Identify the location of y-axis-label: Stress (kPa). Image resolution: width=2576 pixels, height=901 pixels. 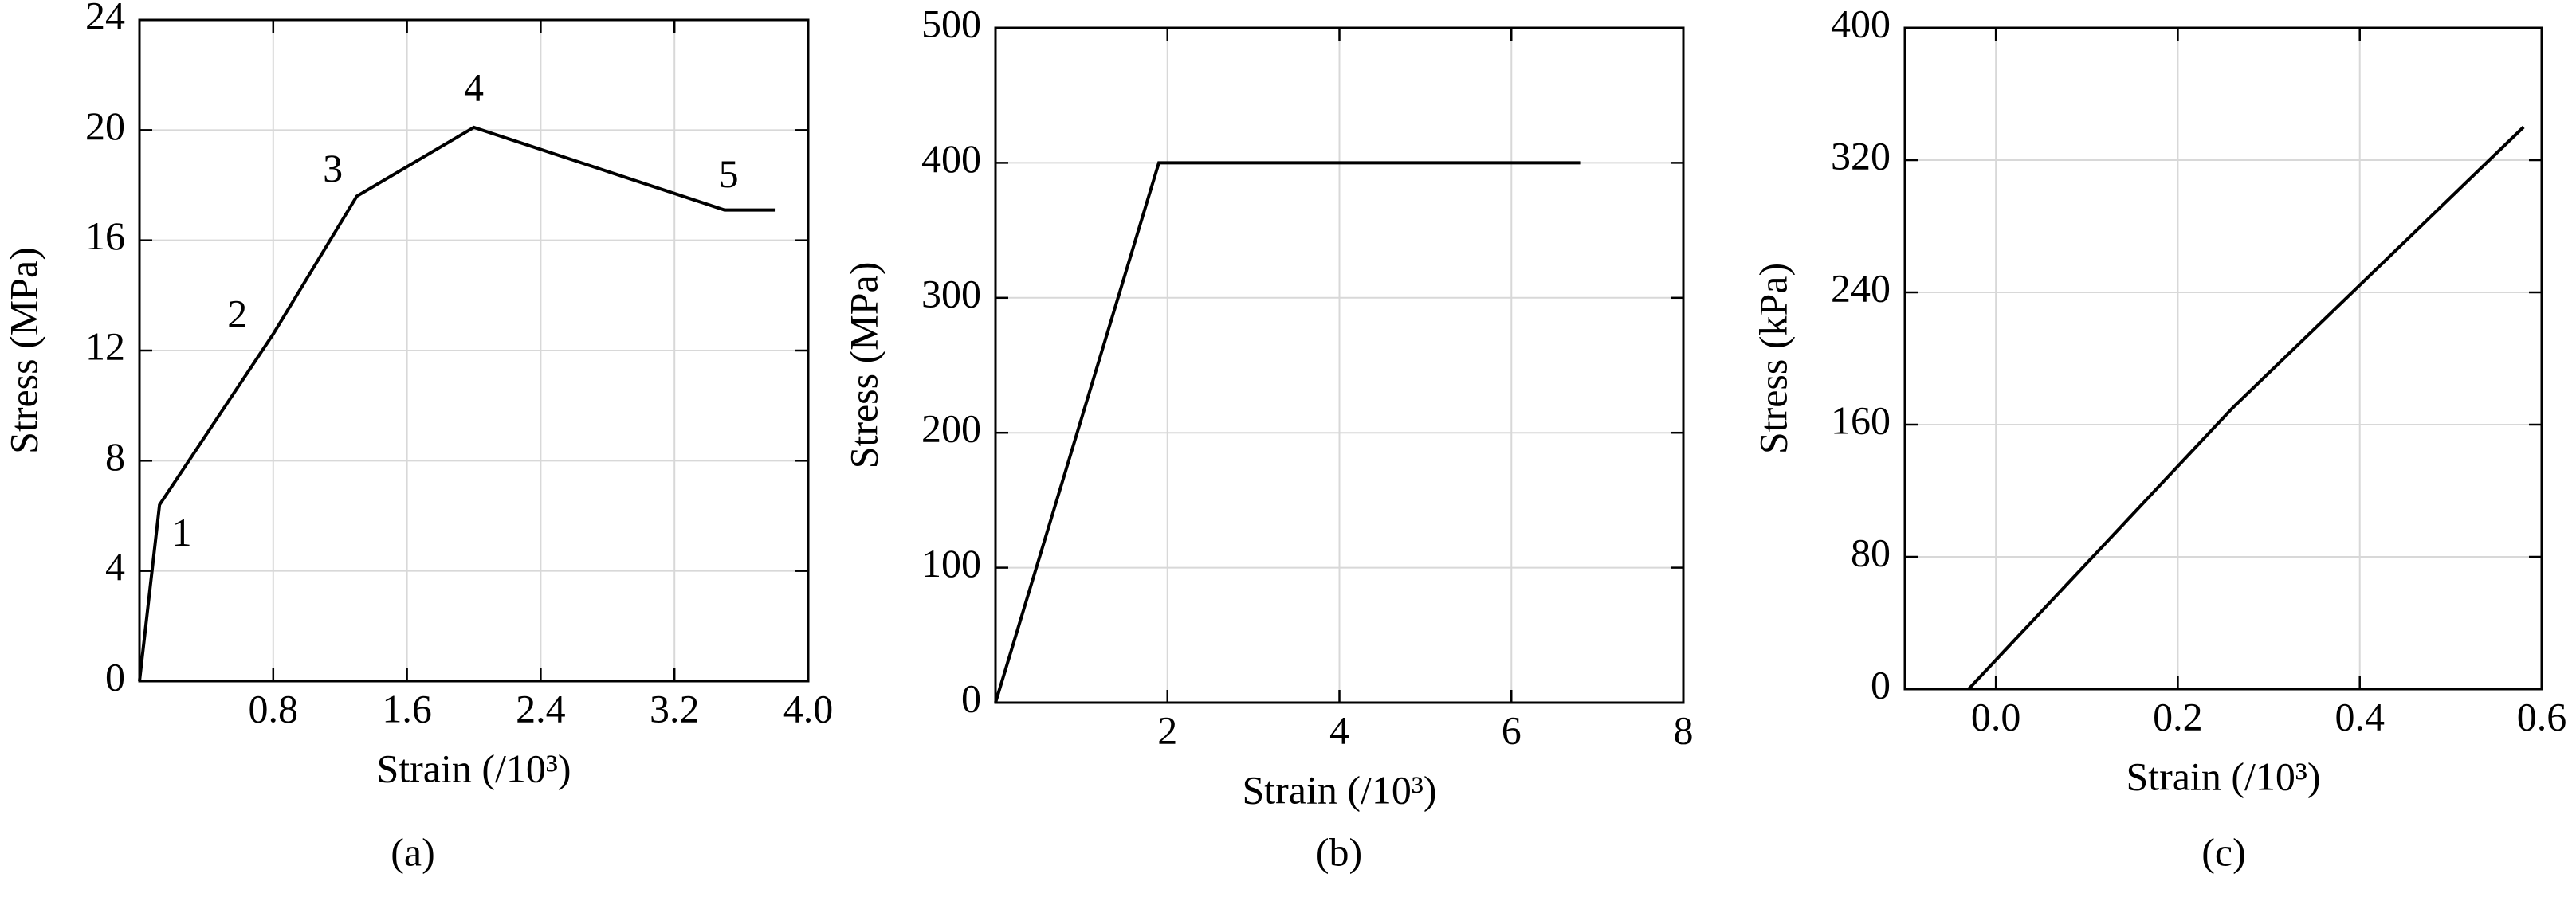
(1772, 359).